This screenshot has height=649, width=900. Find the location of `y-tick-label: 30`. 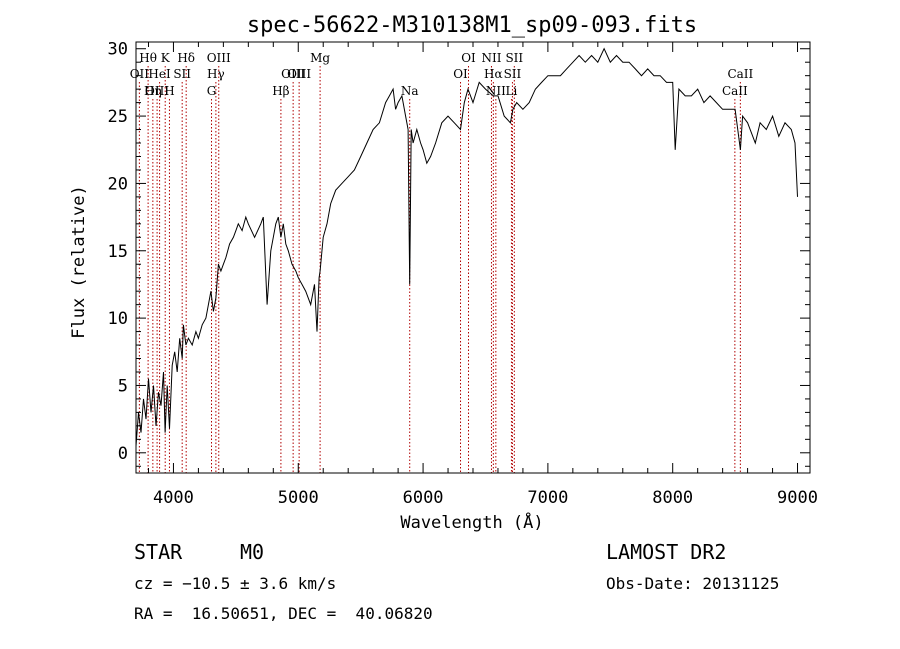

y-tick-label: 30 is located at coordinates (118, 50).